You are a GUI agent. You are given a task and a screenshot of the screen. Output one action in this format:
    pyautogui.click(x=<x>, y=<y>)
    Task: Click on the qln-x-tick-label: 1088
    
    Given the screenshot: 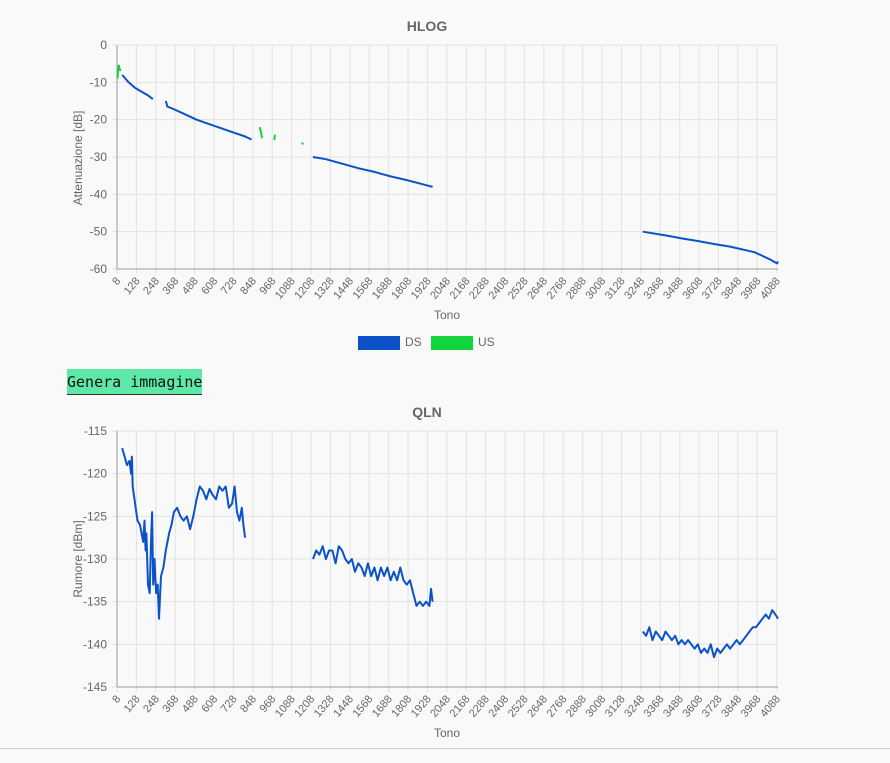 What is the action you would take?
    pyautogui.click(x=285, y=706)
    